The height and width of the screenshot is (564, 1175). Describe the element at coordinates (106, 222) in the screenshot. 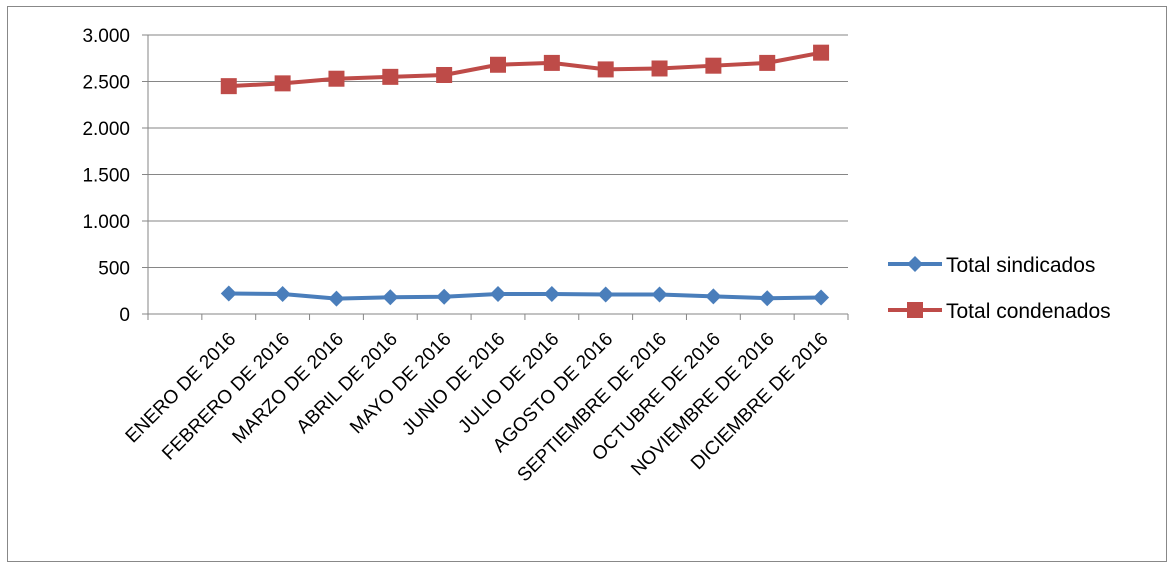

I see `y-tick-label: 1.000` at that location.